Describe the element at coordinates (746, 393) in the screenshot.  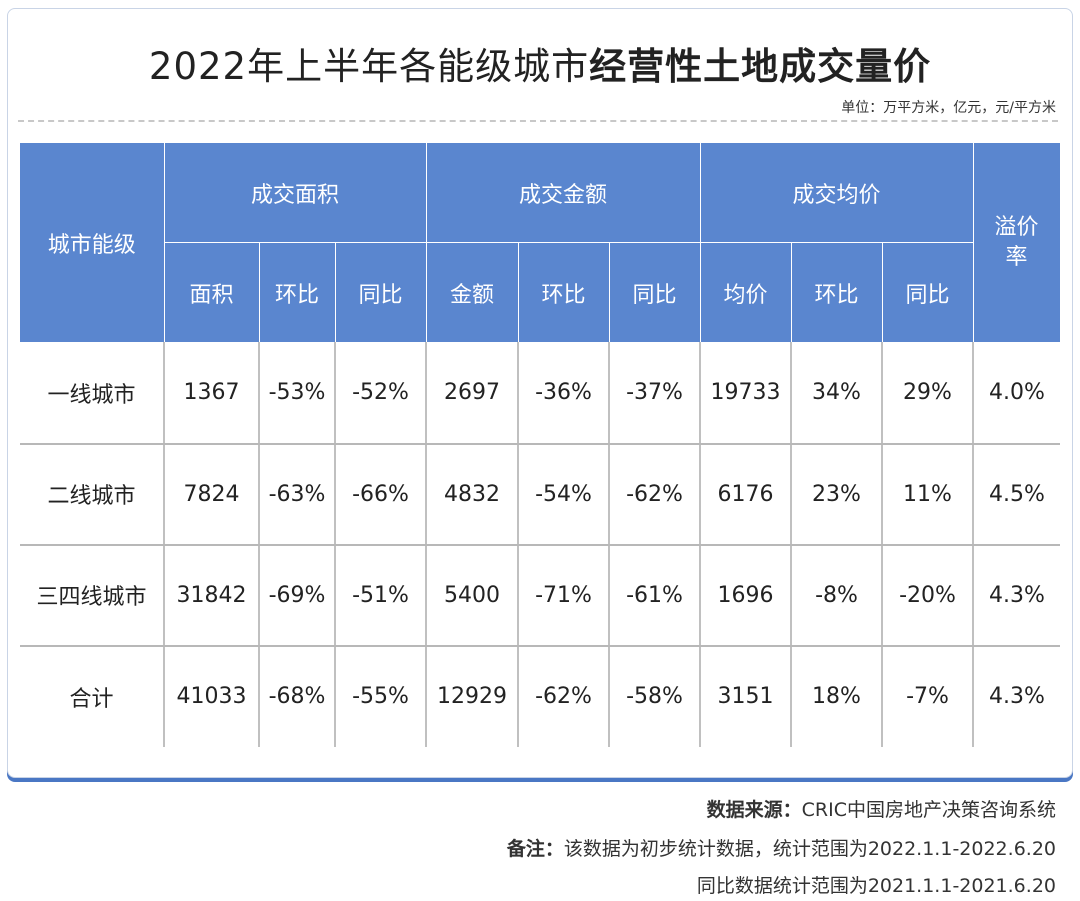
I see `table-cell: 19733` at that location.